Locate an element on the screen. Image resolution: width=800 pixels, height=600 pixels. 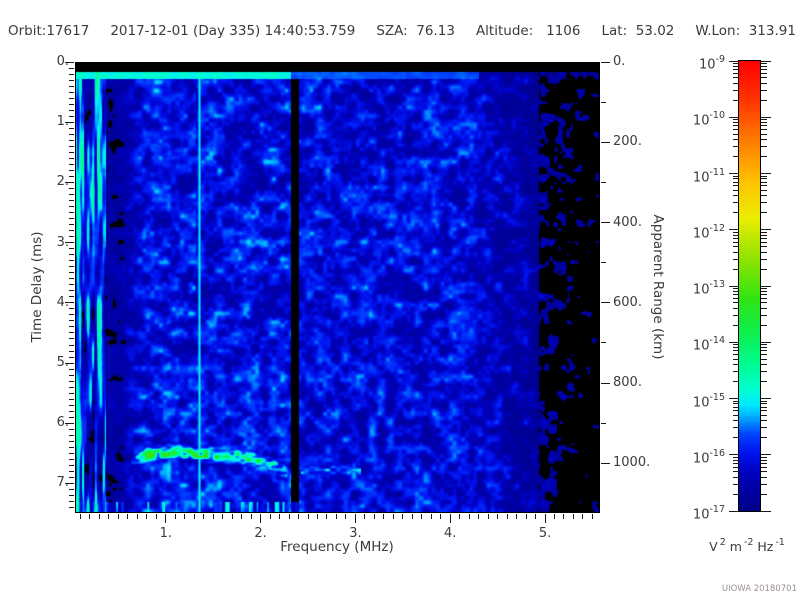
range-tick-label: 0. is located at coordinates (619, 61).